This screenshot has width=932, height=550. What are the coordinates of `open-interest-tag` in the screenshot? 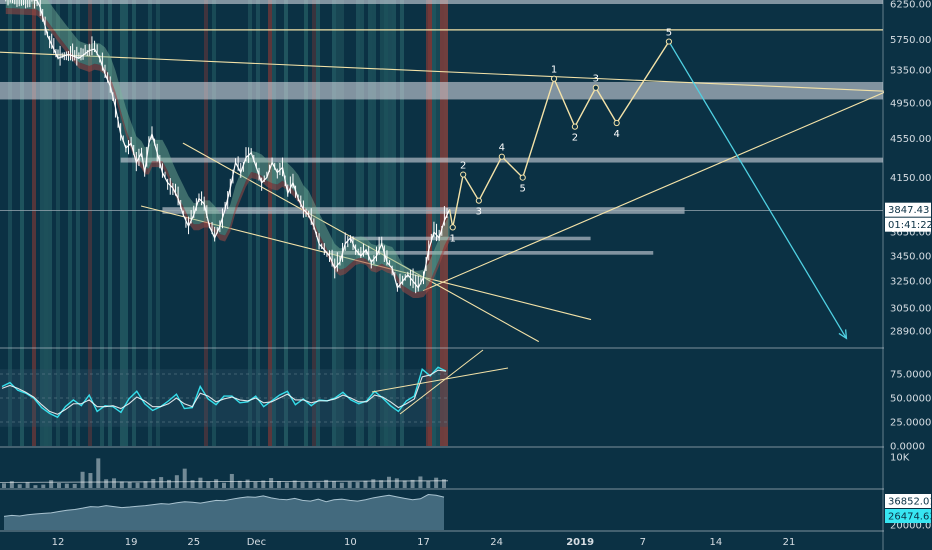 It's located at (908, 516).